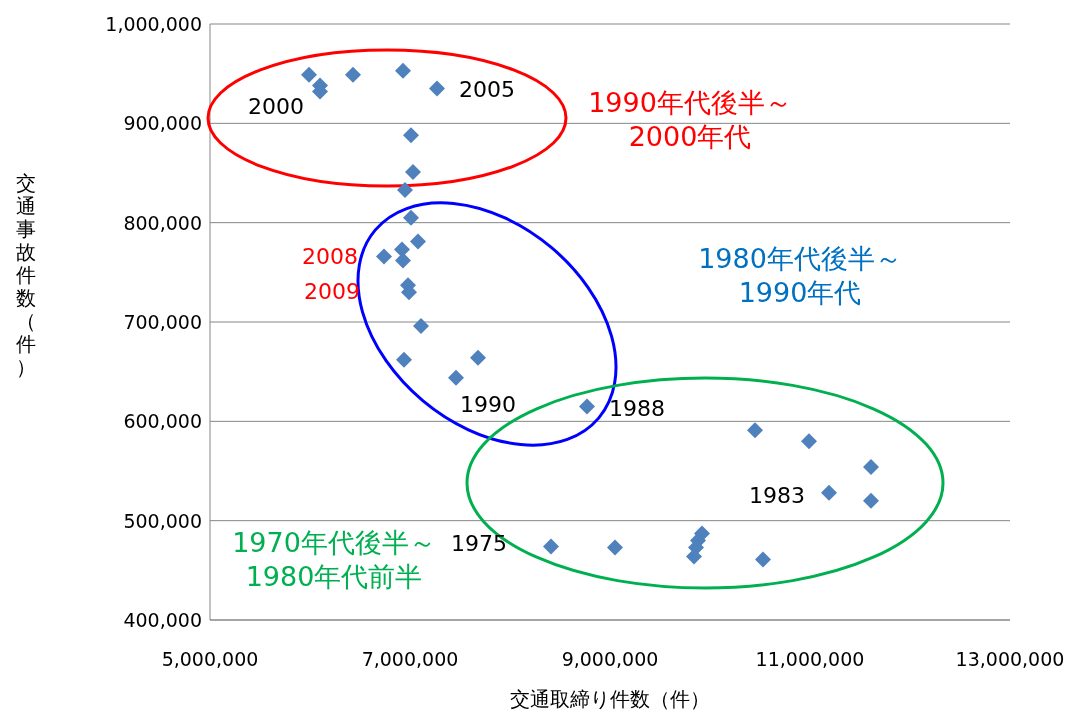 This screenshot has height=720, width=1081. I want to click on y-tick-label: 900,000, so click(162, 123).